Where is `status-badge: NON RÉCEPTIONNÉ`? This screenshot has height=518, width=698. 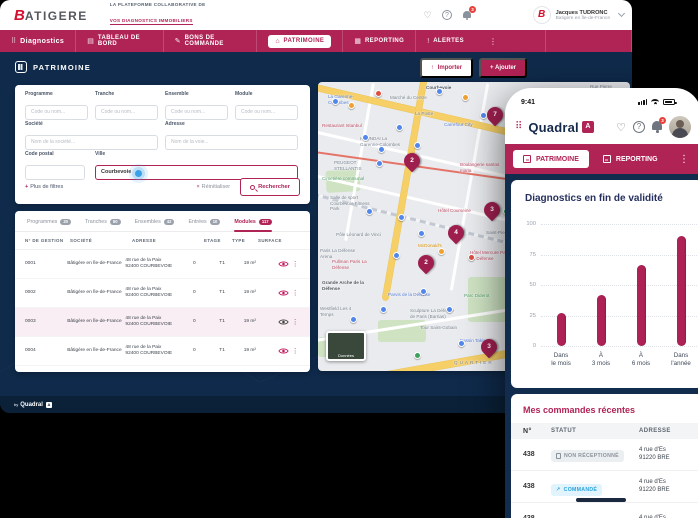 status-badge: NON RÉCEPTIONNÉ is located at coordinates (587, 455).